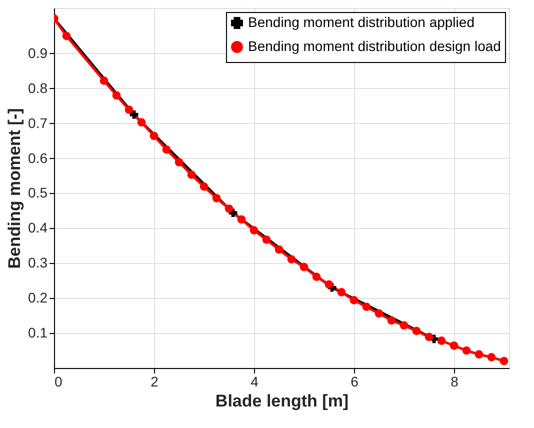 Image resolution: width=534 pixels, height=428 pixels. Describe the element at coordinates (38, 332) in the screenshot. I see `y-tick-label: 0.1` at that location.